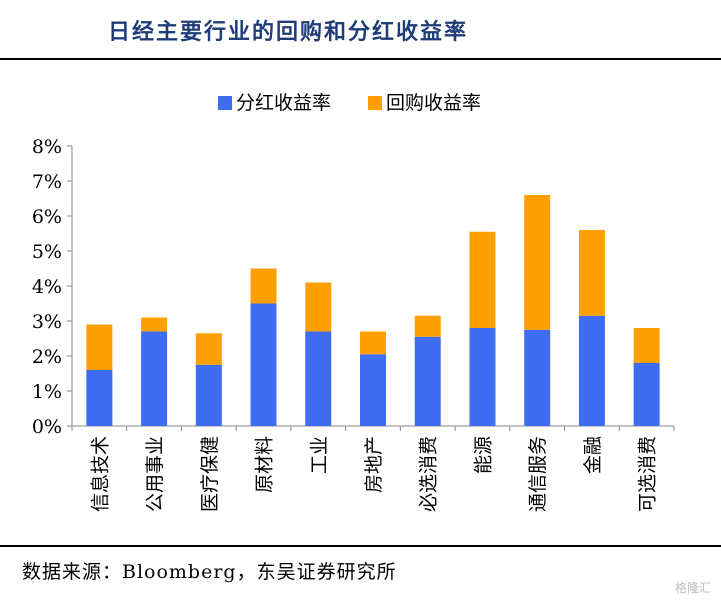 The image size is (721, 600). I want to click on source-note: 数据来源：Bloomberg，东吴证券研究所, so click(209, 572).